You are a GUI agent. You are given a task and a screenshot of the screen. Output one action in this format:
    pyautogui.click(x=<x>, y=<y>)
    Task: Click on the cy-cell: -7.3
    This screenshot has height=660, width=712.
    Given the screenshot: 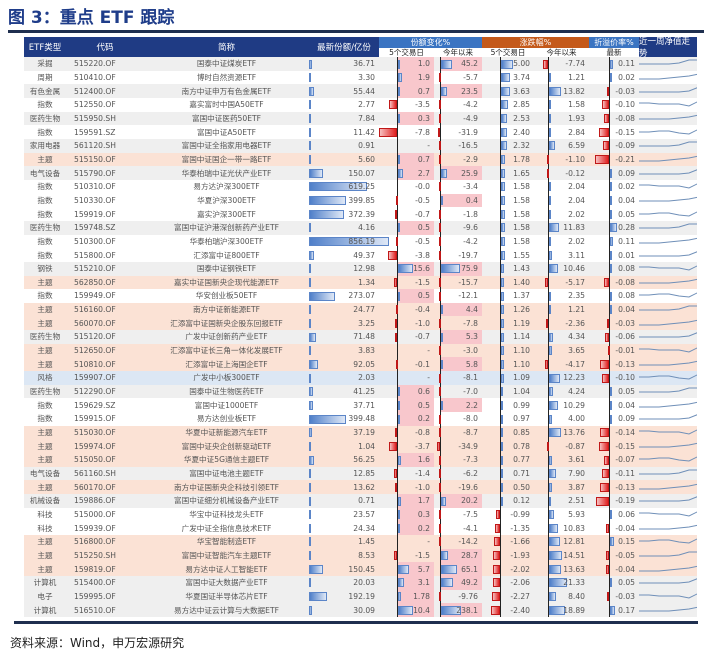 What is the action you would take?
    pyautogui.click(x=458, y=460)
    